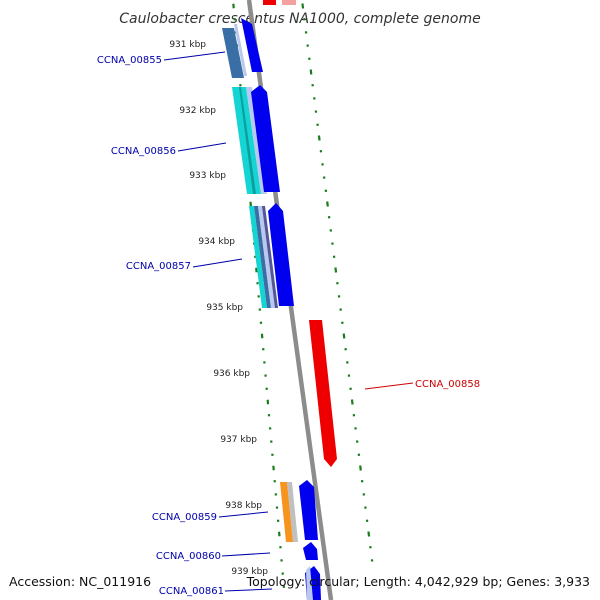  I want to click on gene-label: CCNA_00861, so click(191, 591).